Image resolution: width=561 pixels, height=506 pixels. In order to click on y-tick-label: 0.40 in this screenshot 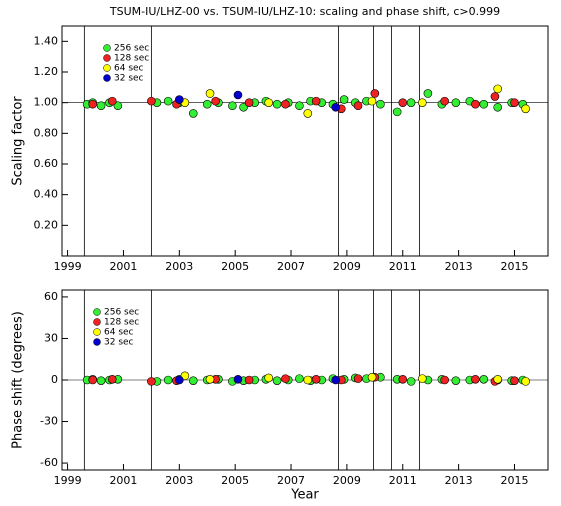, I will do `click(46, 194)`.